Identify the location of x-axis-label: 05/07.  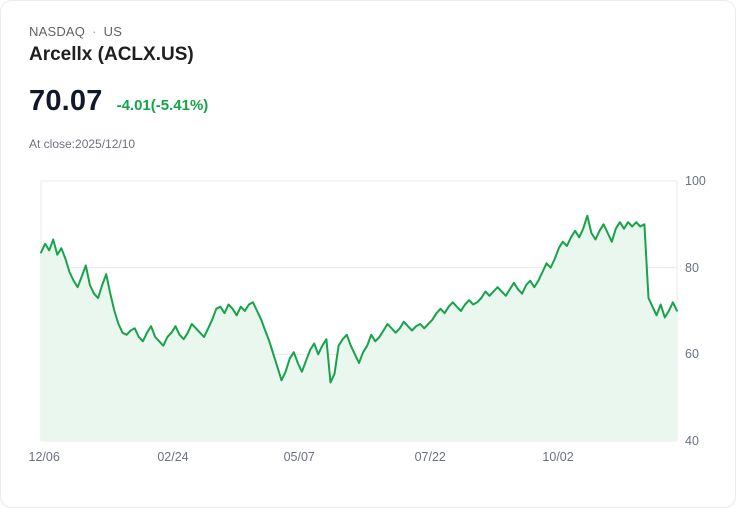
(299, 457).